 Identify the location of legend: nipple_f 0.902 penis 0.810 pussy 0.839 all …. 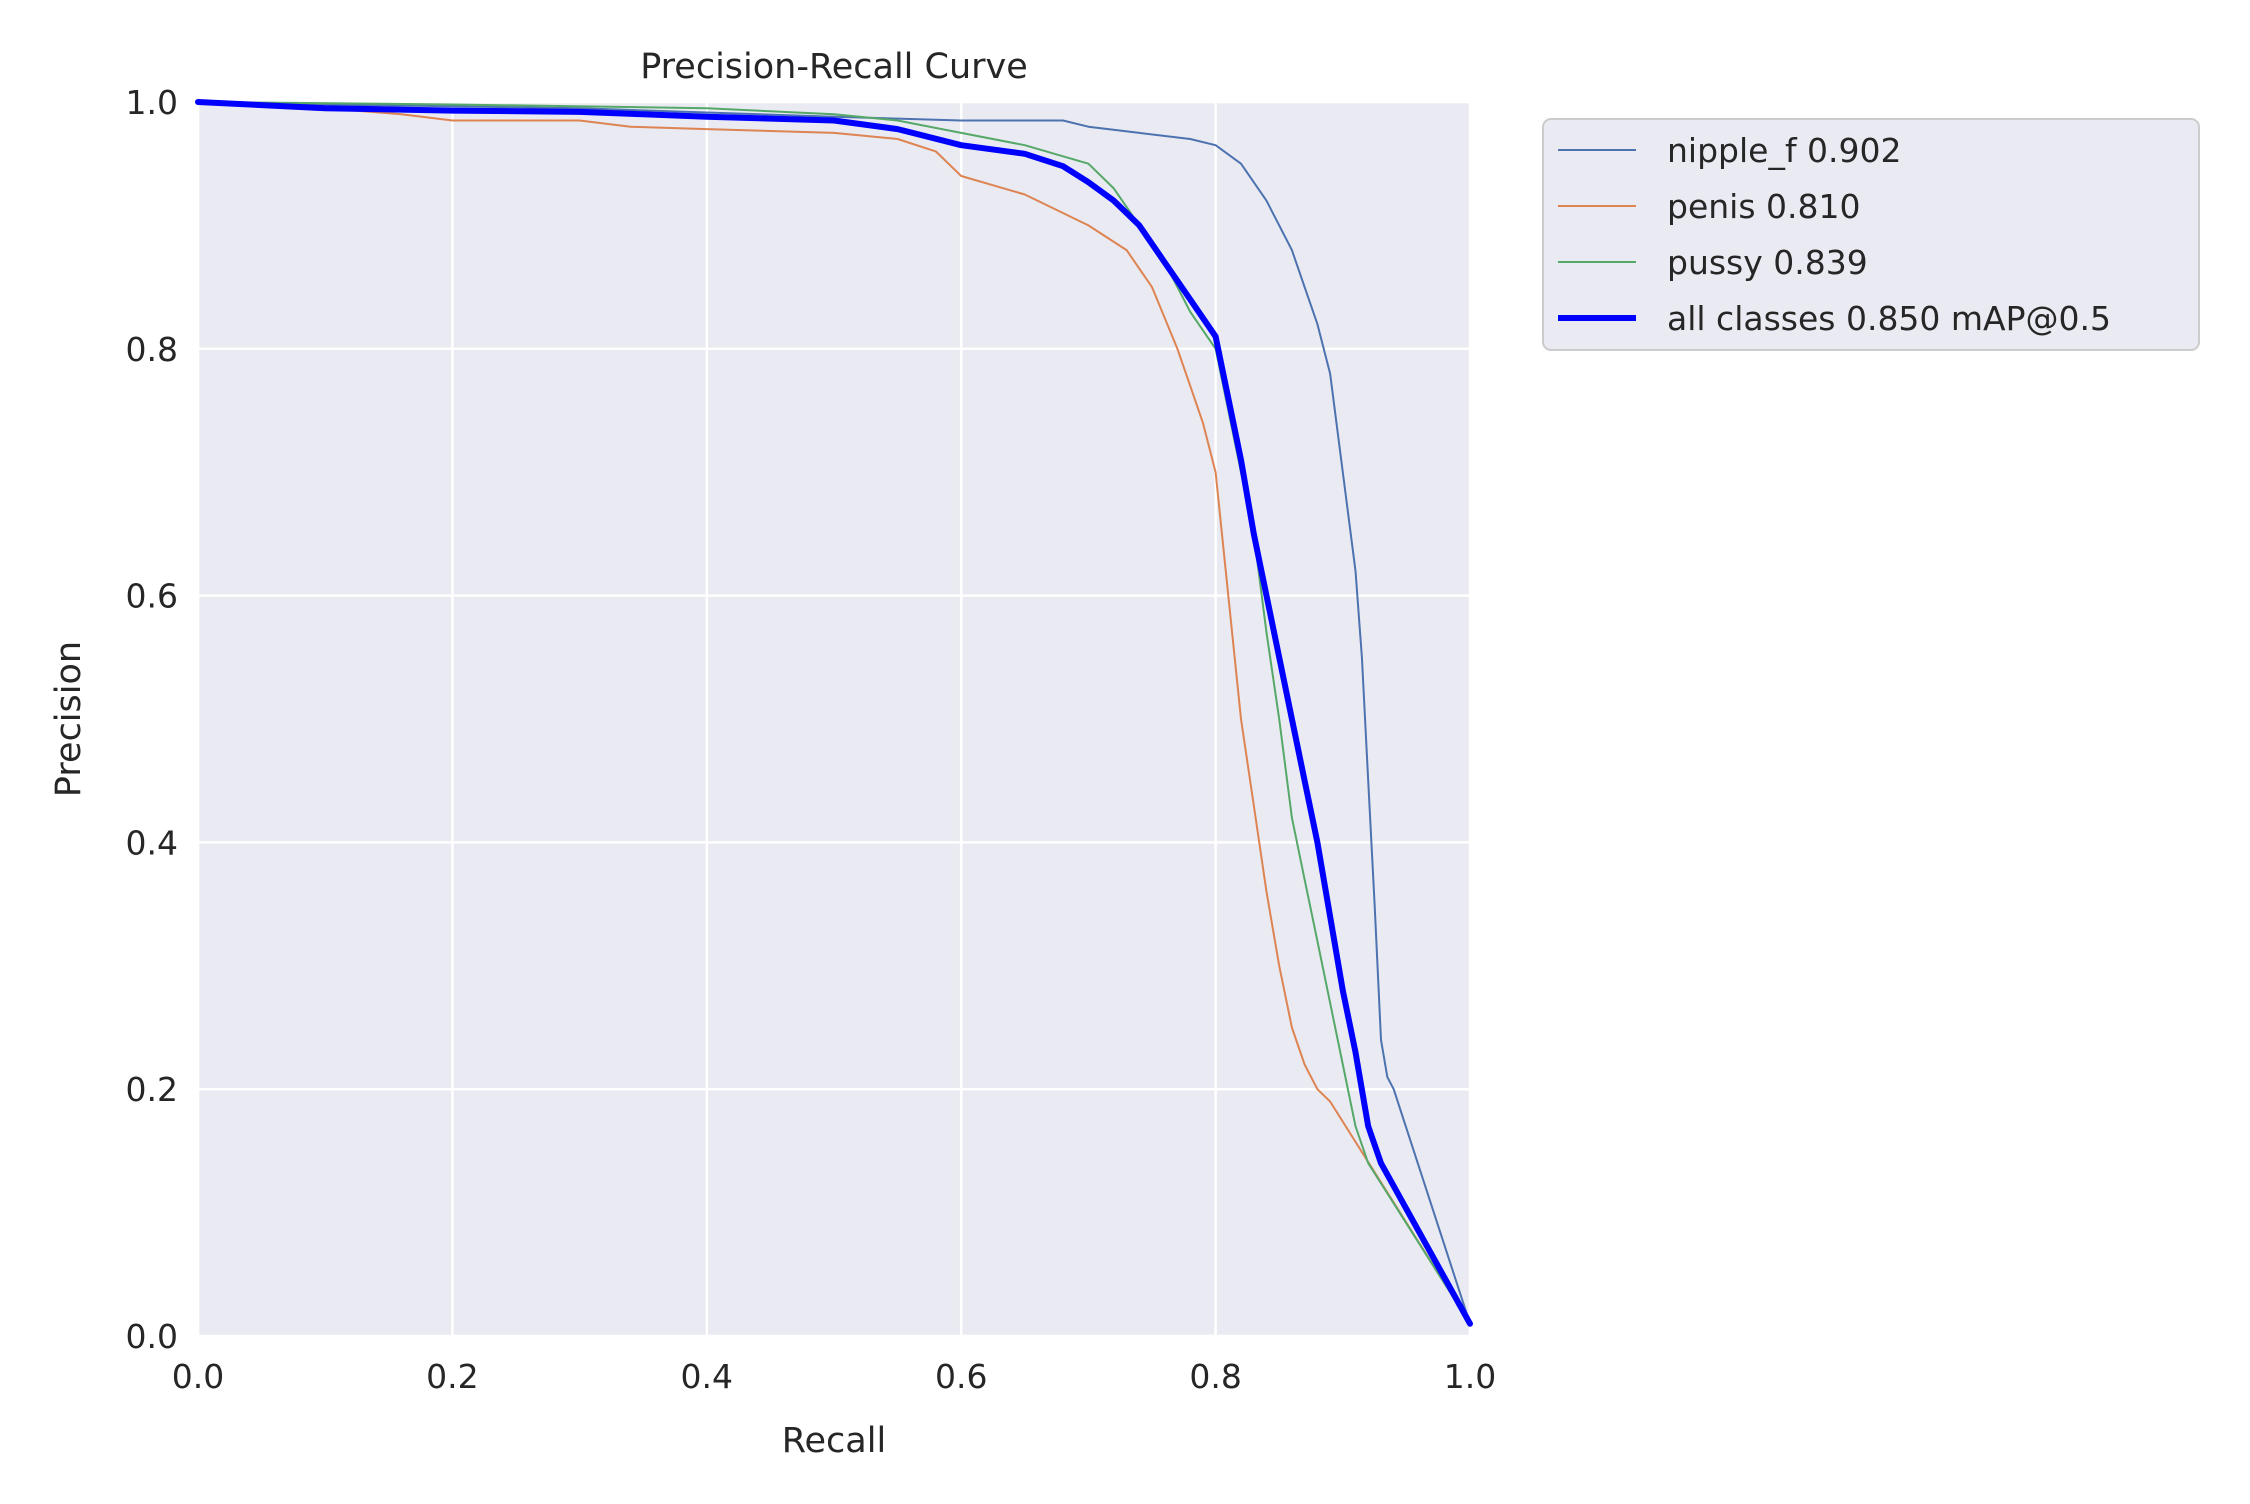
(1871, 234).